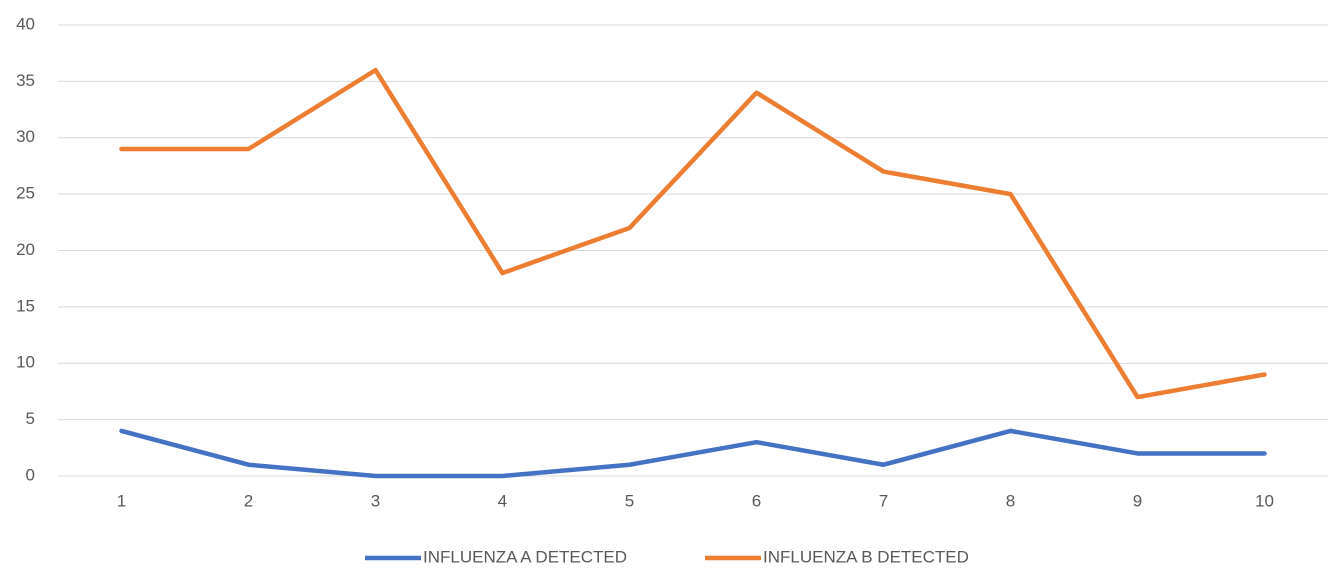 This screenshot has height=571, width=1328. What do you see at coordinates (25, 249) in the screenshot?
I see `y-tick-label: 20` at bounding box center [25, 249].